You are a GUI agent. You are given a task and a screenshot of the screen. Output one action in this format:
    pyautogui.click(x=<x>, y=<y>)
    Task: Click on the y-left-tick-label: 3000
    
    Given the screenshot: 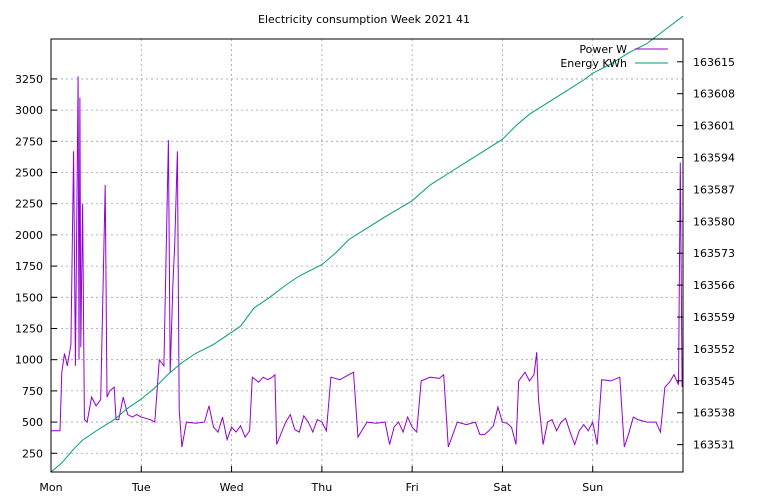 What is the action you would take?
    pyautogui.click(x=29, y=110)
    